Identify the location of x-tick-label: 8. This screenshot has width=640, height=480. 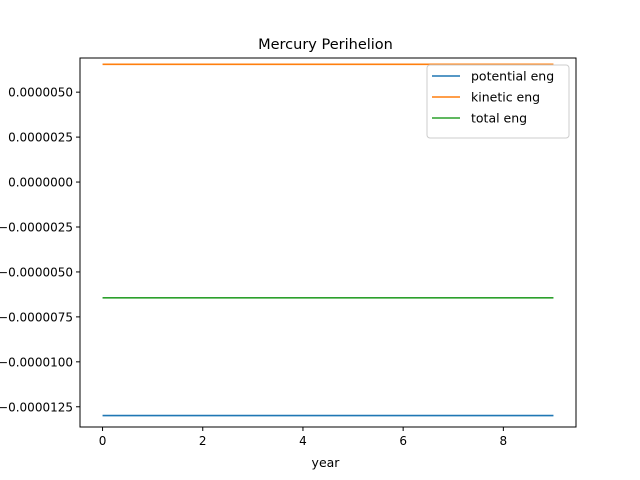
(504, 441).